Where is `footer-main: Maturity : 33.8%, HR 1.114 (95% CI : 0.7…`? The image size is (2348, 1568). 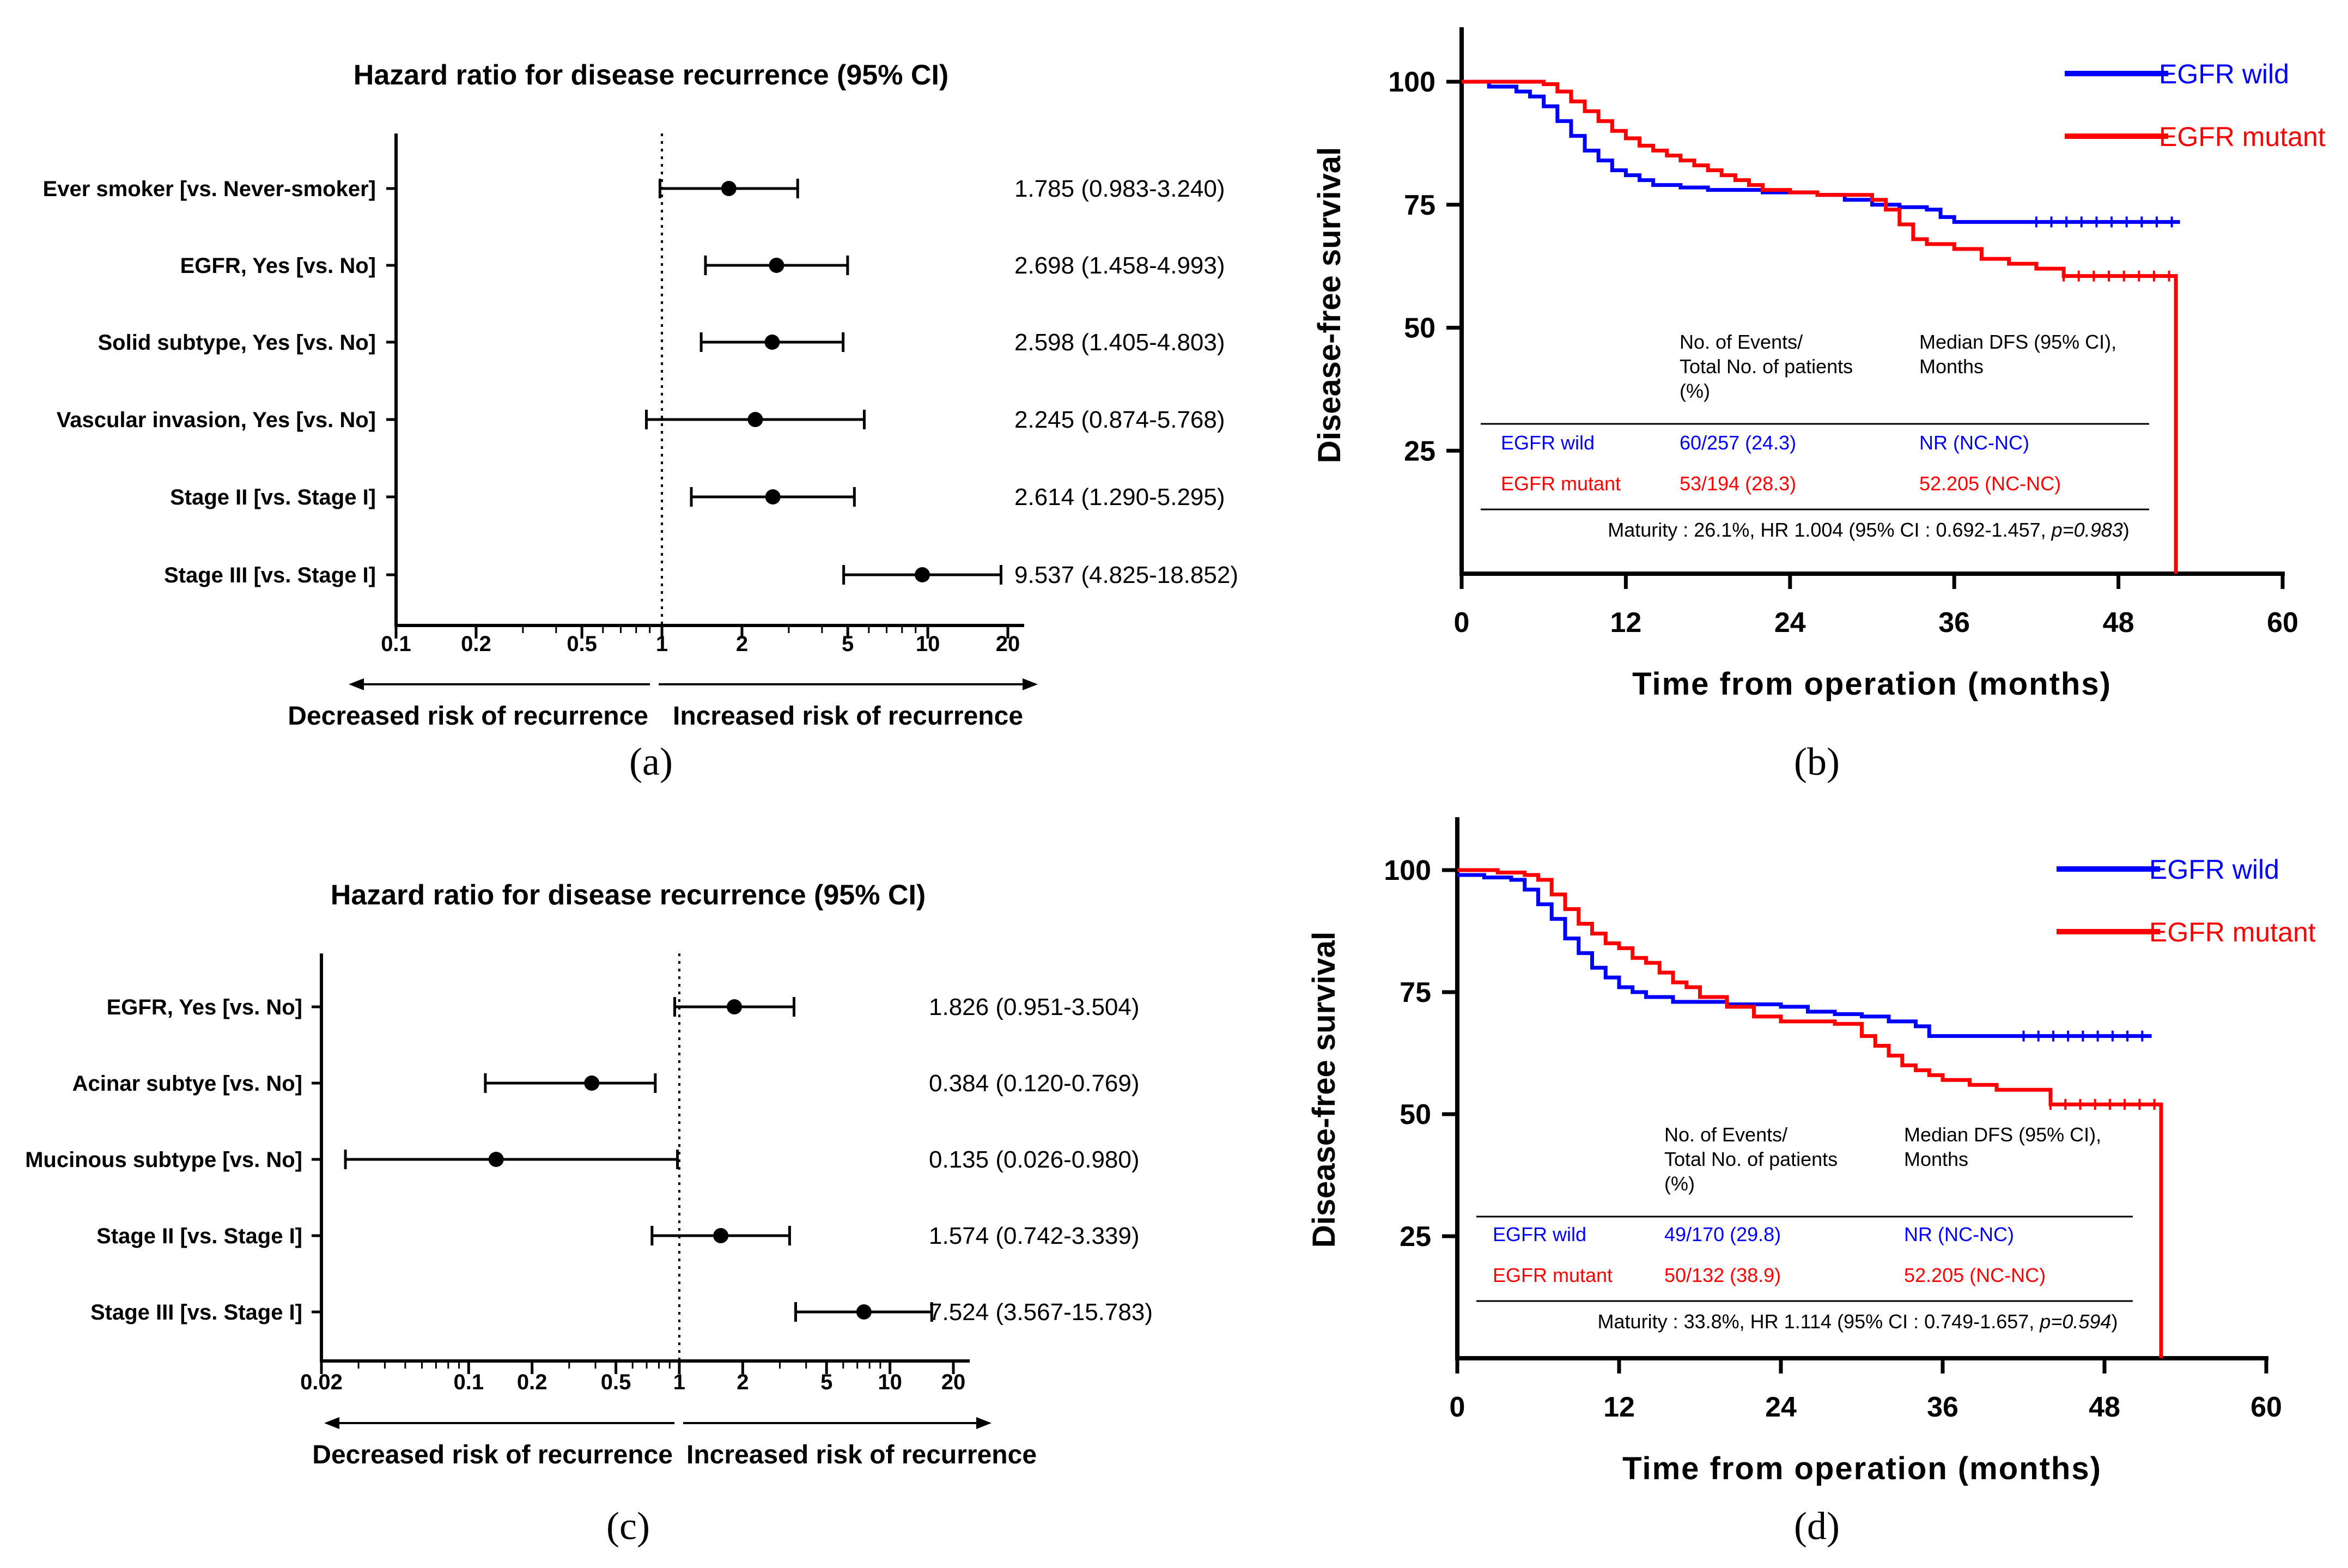 footer-main: Maturity : 33.8%, HR 1.114 (95% CI : 0.7… is located at coordinates (1819, 1322).